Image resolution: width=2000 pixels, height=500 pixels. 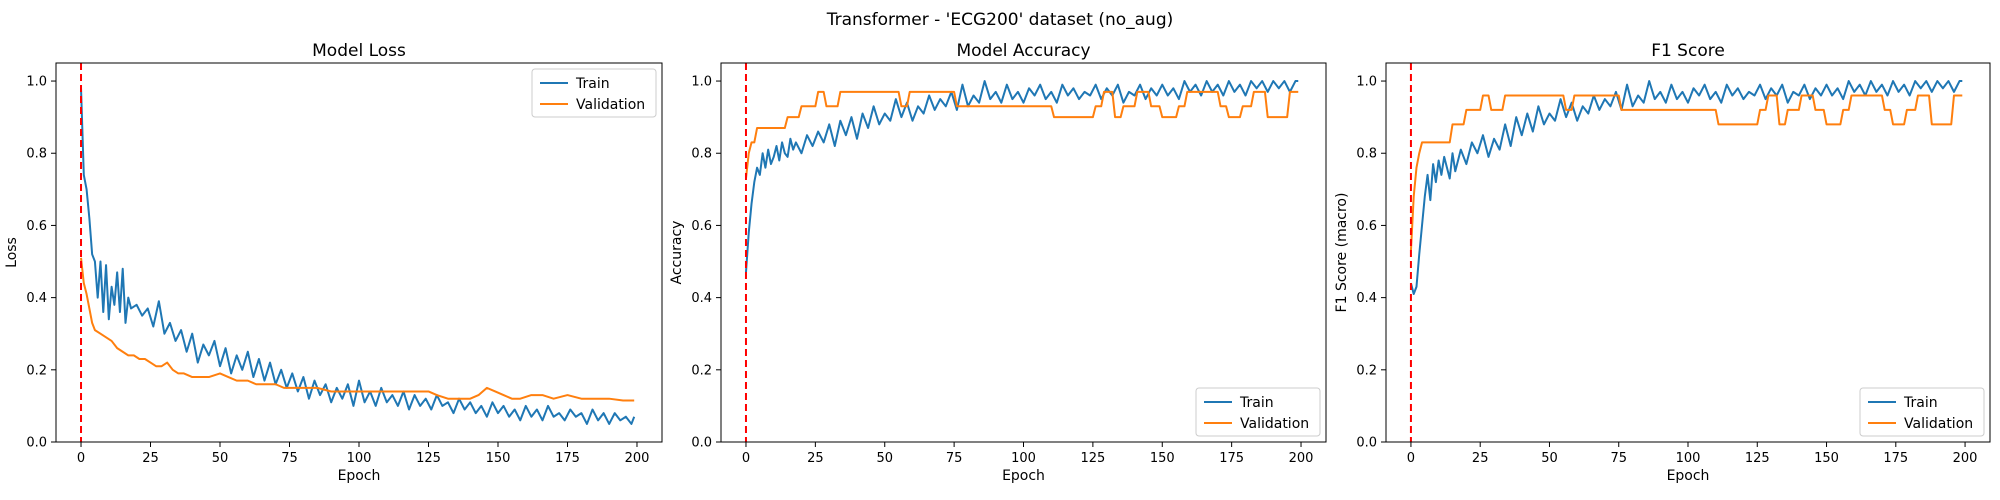 What do you see at coordinates (359, 51) in the screenshot?
I see `chart-title: Model Loss` at bounding box center [359, 51].